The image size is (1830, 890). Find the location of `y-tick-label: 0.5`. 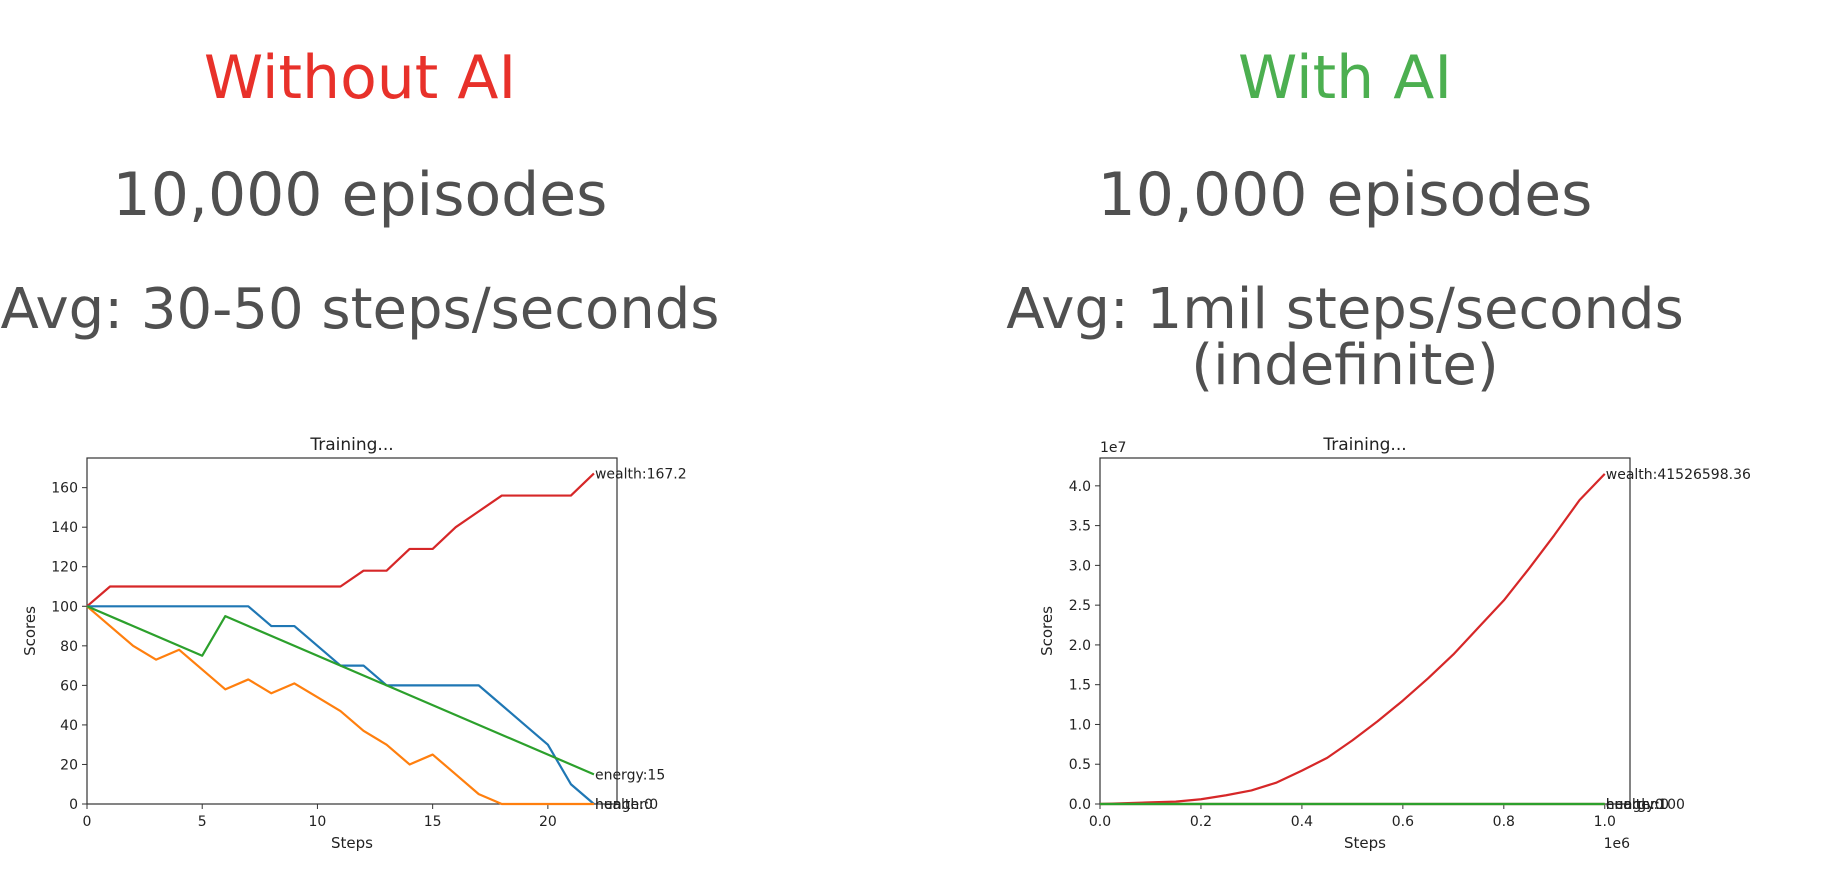

y-tick-label: 0.5 is located at coordinates (1080, 765).